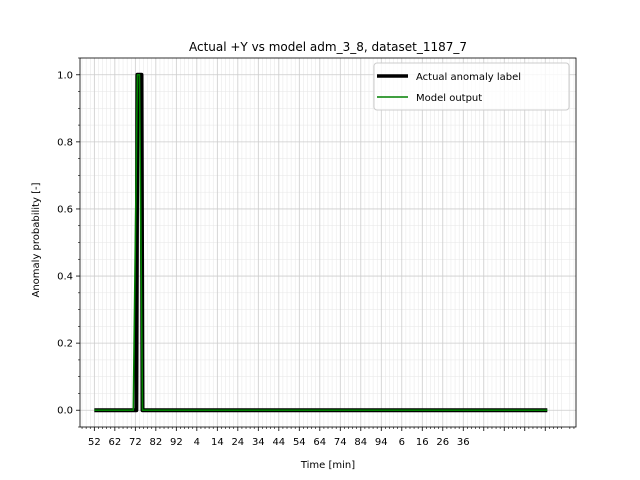 Image resolution: width=640 pixels, height=480 pixels. What do you see at coordinates (155, 442) in the screenshot?
I see `x-tick-label: 82` at bounding box center [155, 442].